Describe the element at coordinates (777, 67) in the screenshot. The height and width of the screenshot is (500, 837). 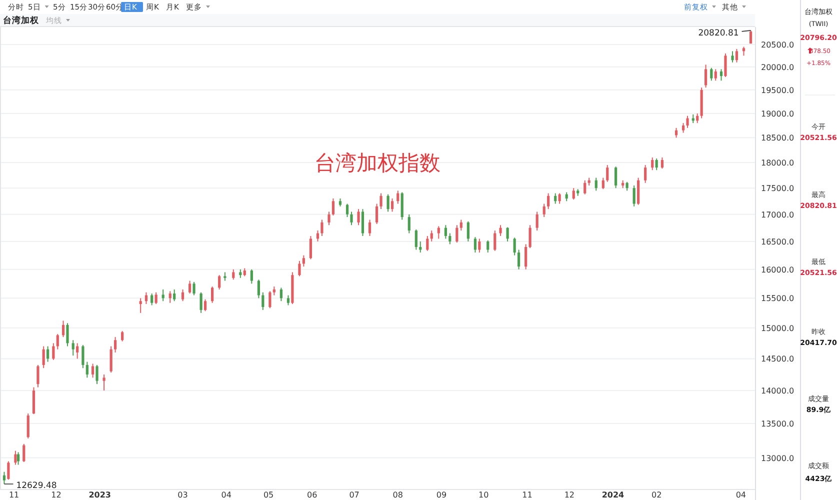
I see `y-tick-label: 20000.0` at that location.